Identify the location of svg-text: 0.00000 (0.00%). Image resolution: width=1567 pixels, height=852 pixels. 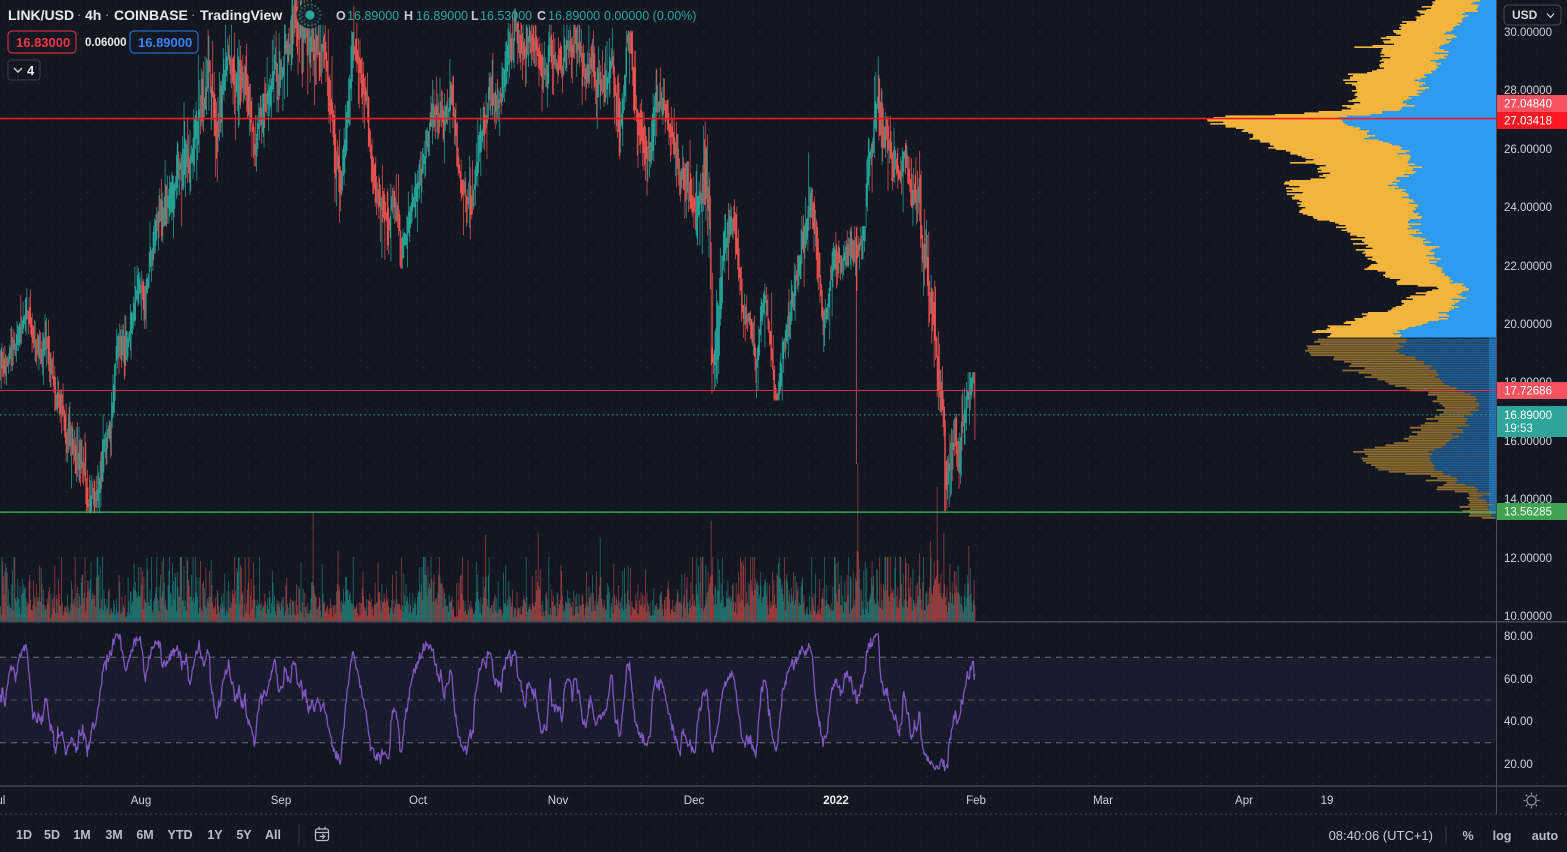
(650, 16).